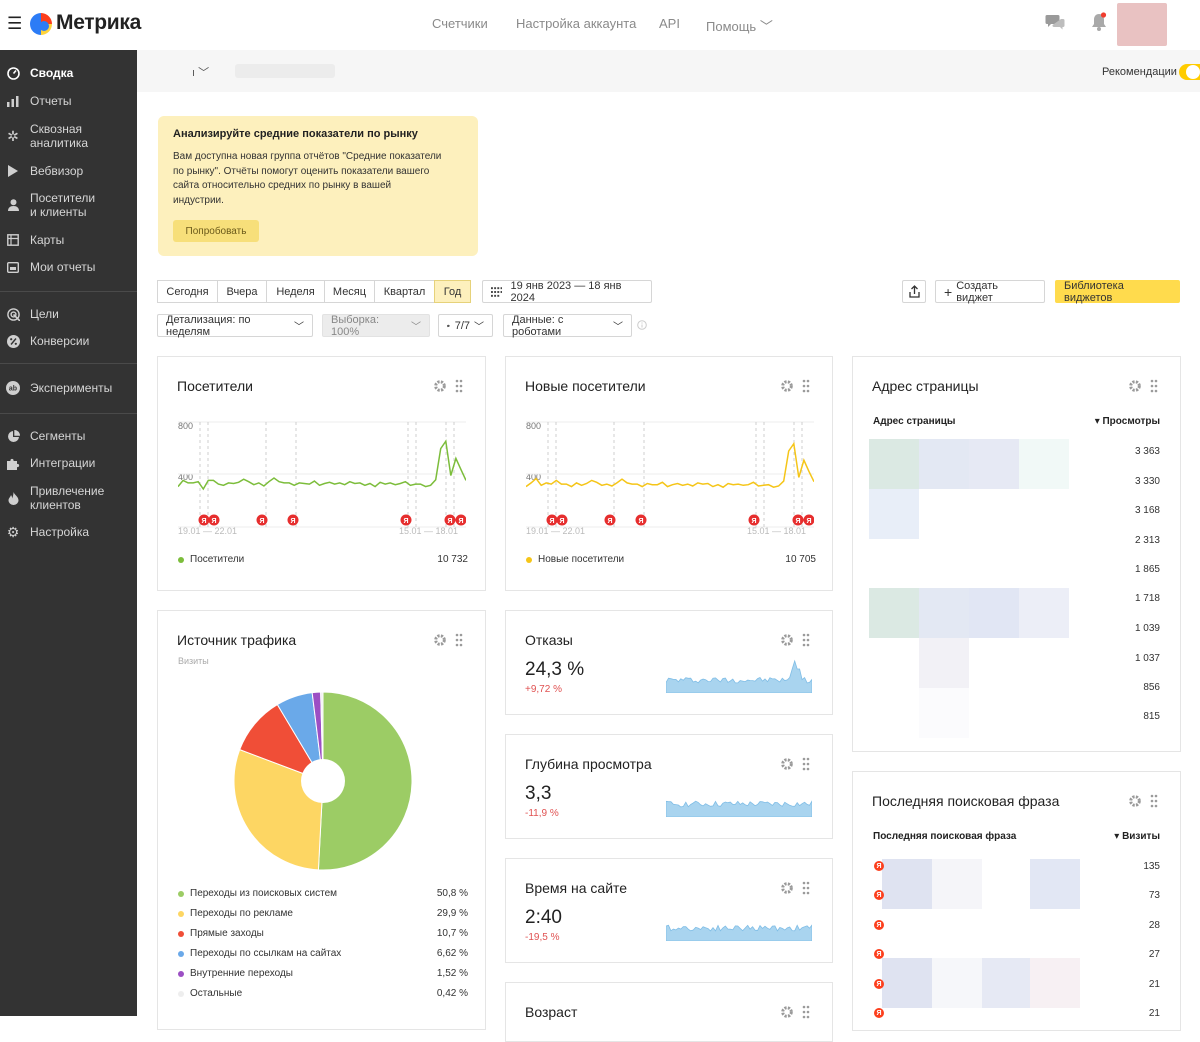 The height and width of the screenshot is (1042, 1200). What do you see at coordinates (56, 498) in the screenshot?
I see `sidebar-item-customer-acquisition: Привлечение клиентов` at bounding box center [56, 498].